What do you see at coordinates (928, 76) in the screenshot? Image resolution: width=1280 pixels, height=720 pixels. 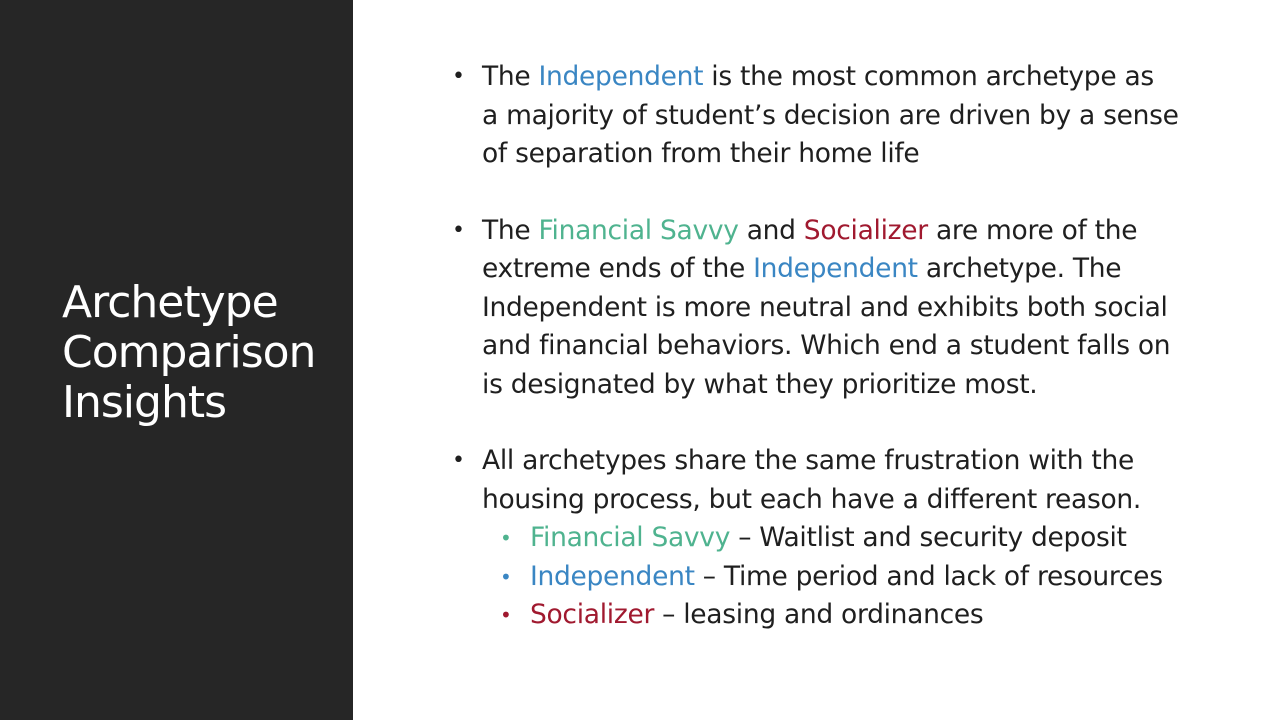 I see `text-segment: is the most common archetype as` at bounding box center [928, 76].